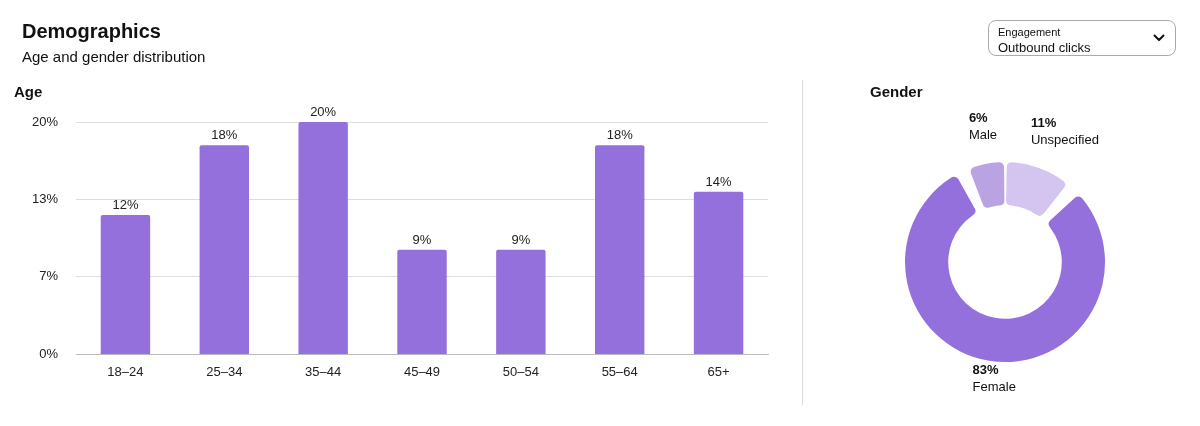  Describe the element at coordinates (520, 371) in the screenshot. I see `x-tick-label: 50–54` at that location.